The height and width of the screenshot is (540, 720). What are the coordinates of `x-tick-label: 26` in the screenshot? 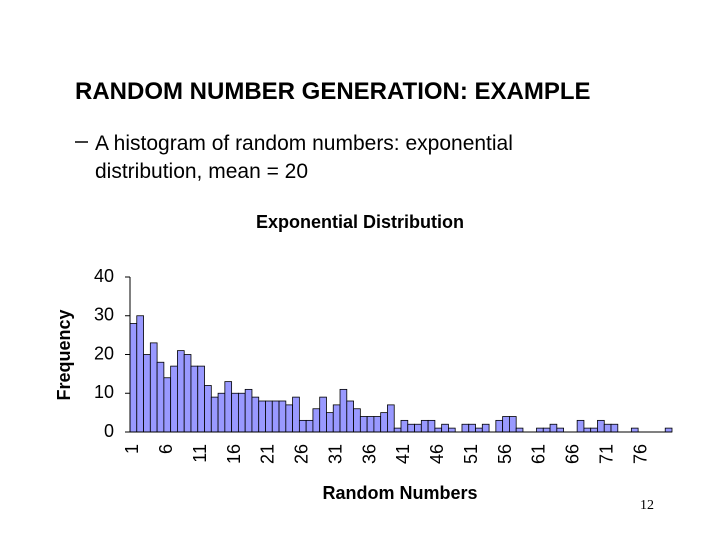 It's located at (302, 454).